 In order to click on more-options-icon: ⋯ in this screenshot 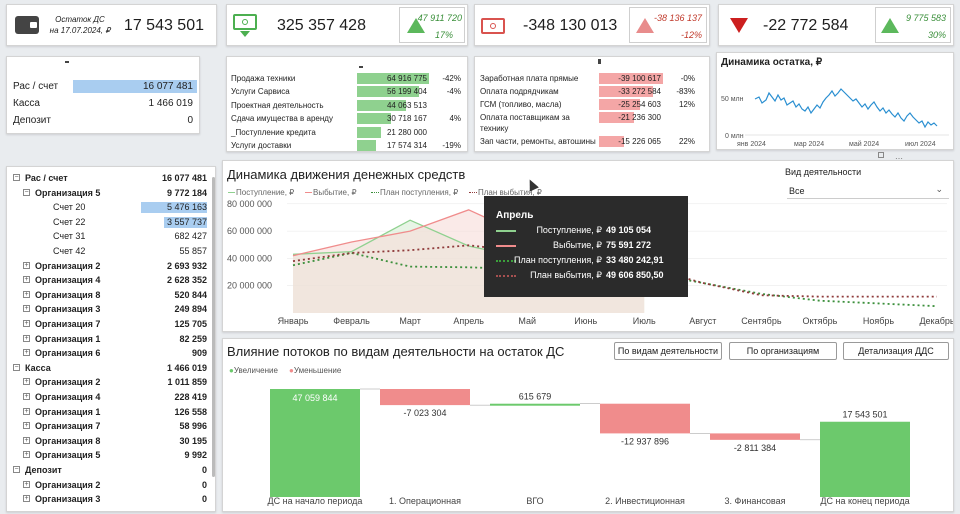, I will do `click(899, 158)`.